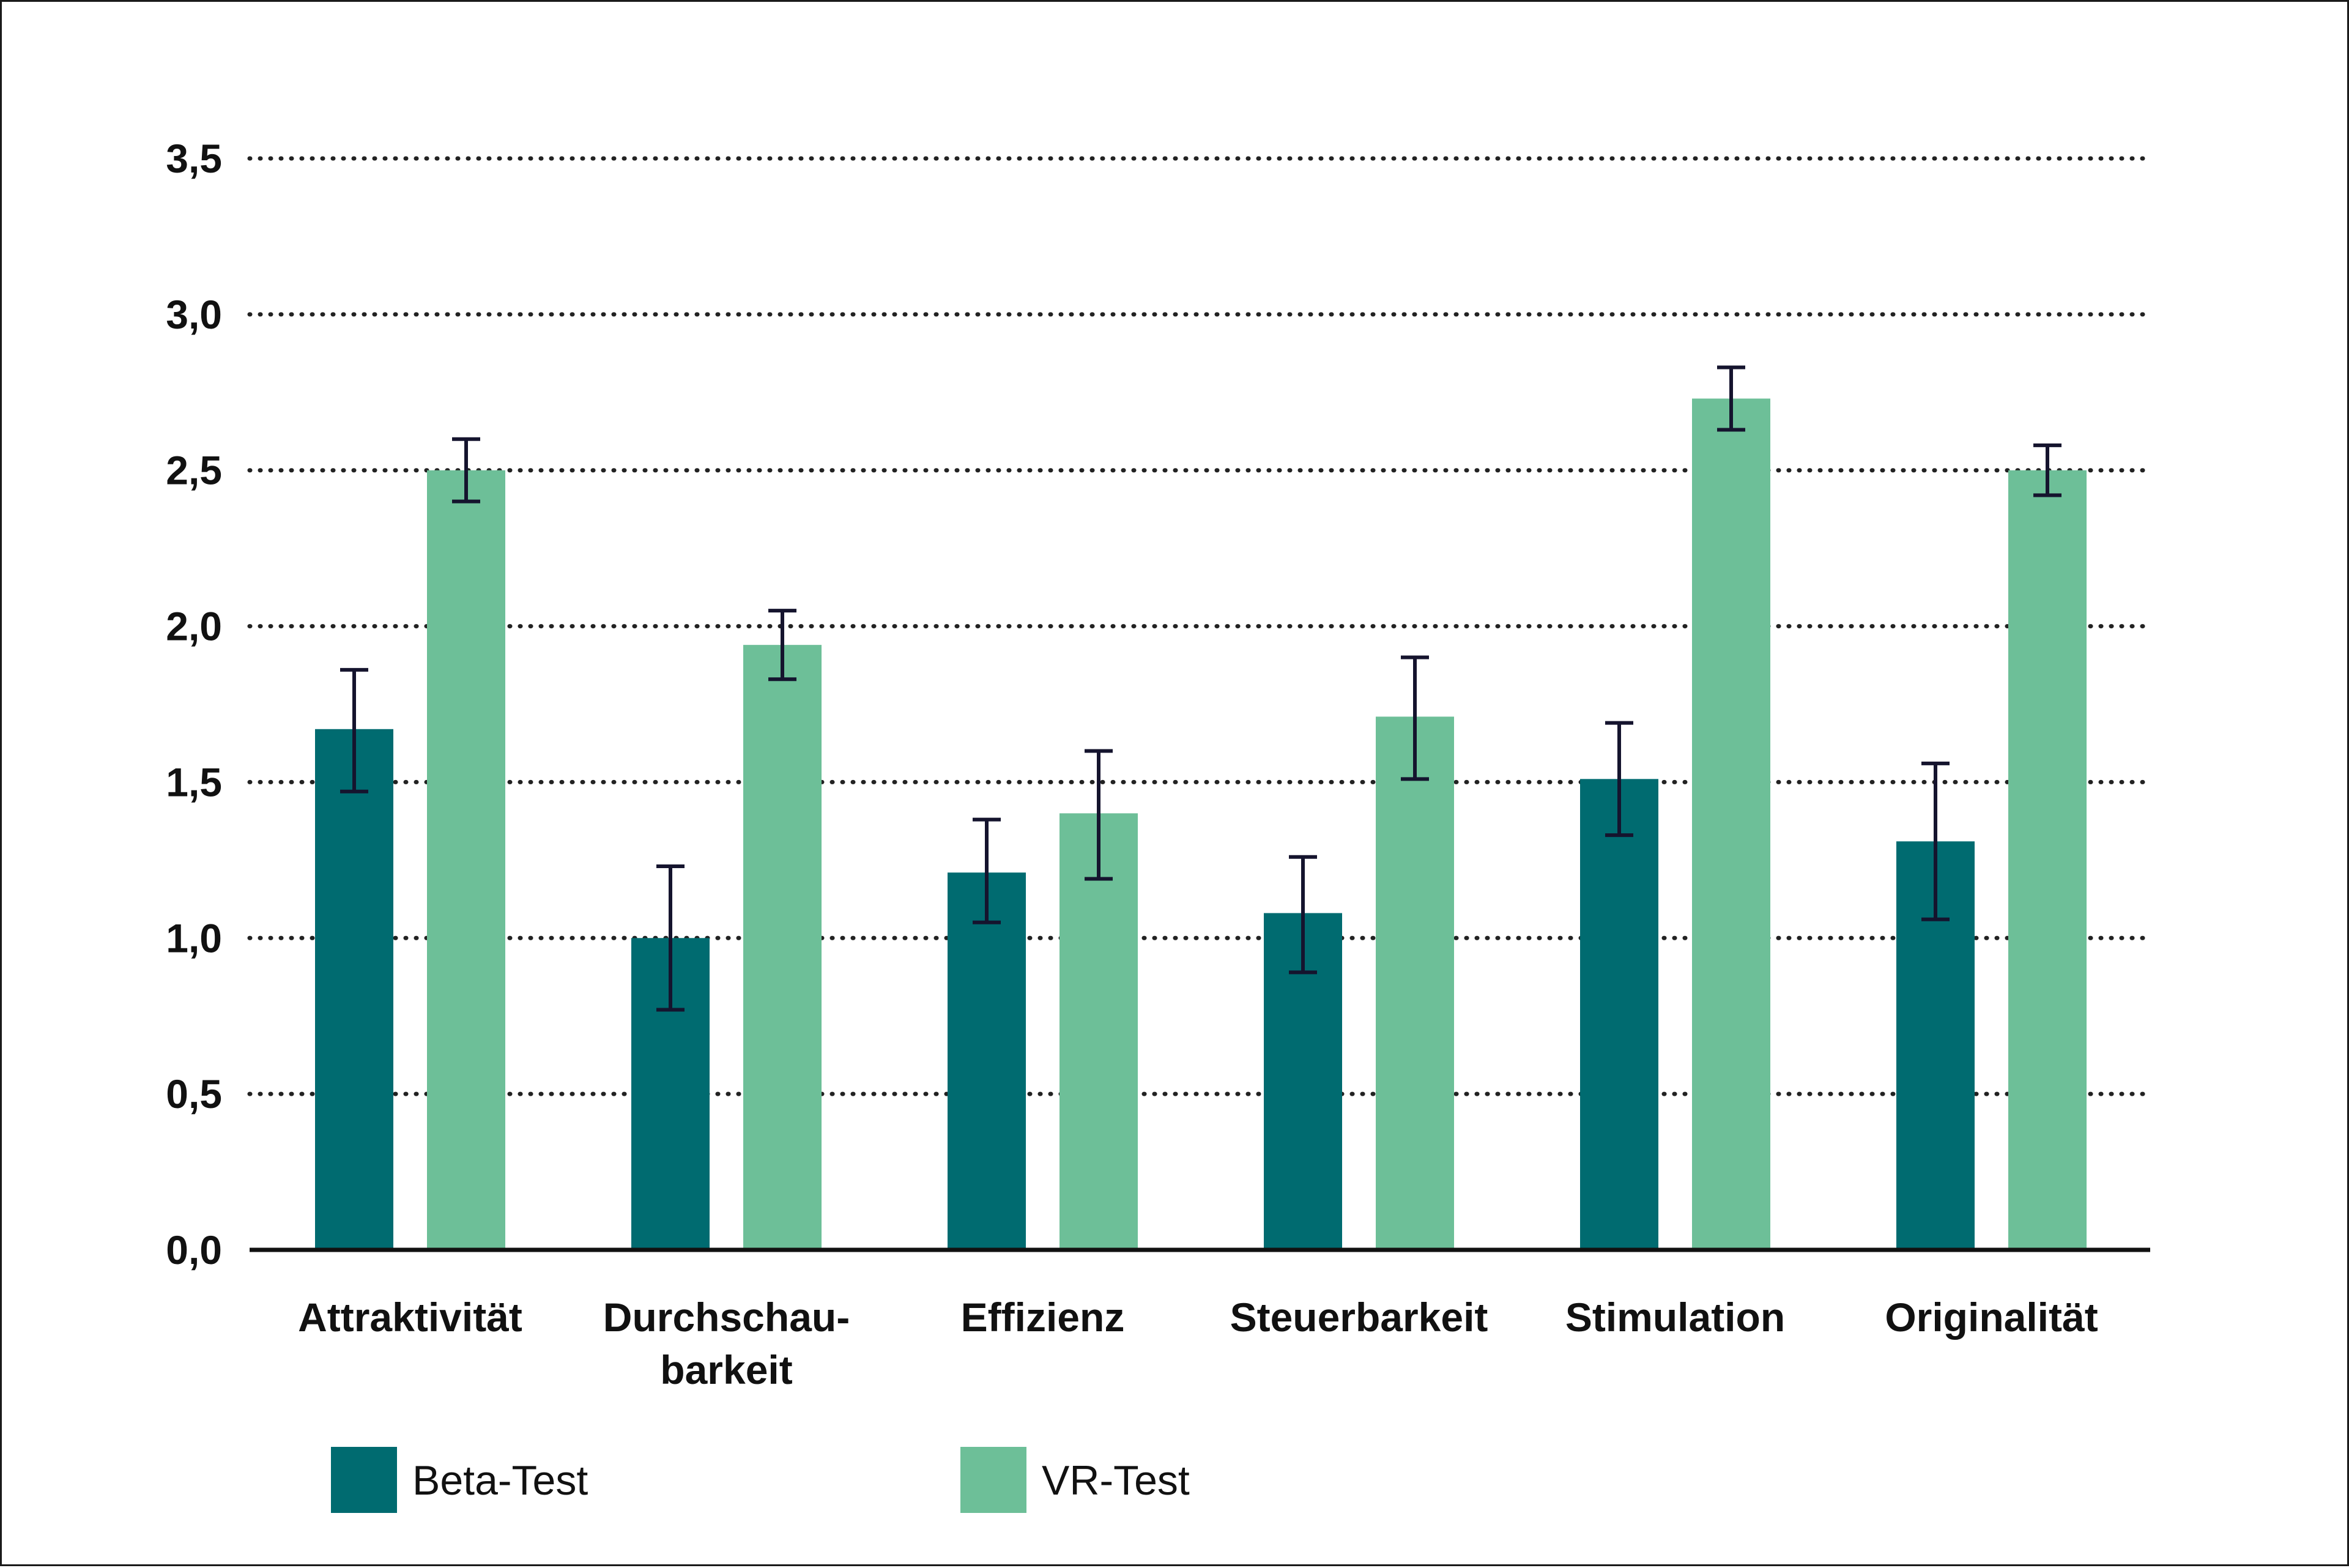 The image size is (2349, 1568). I want to click on category-label: Originalität, so click(1991, 1317).